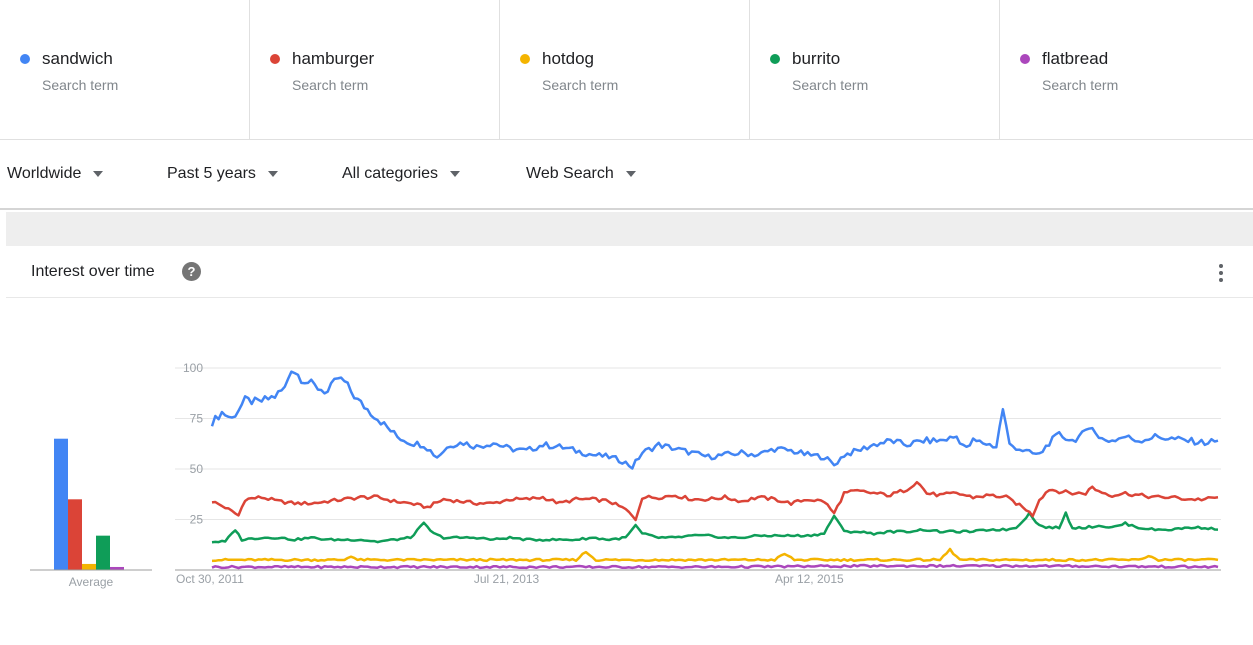 The image size is (1253, 645). Describe the element at coordinates (715, 566) in the screenshot. I see `series-line-flatbread` at that location.